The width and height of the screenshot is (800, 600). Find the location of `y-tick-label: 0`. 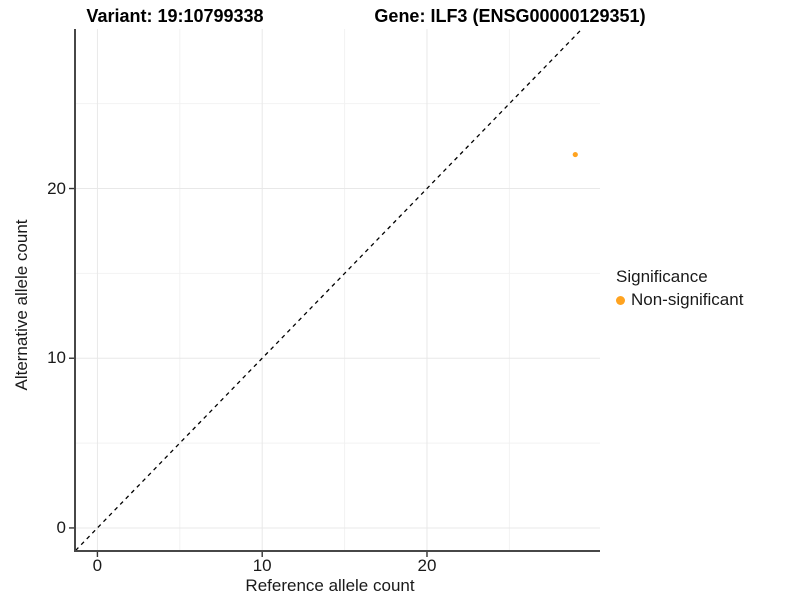

y-tick-label: 0 is located at coordinates (61, 527).